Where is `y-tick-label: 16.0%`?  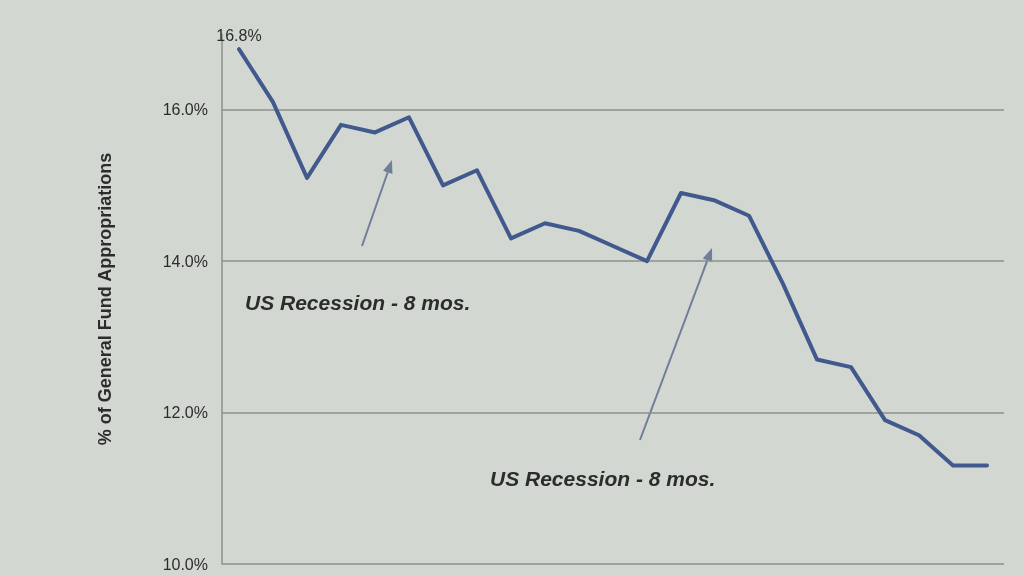
y-tick-label: 16.0% is located at coordinates (185, 110).